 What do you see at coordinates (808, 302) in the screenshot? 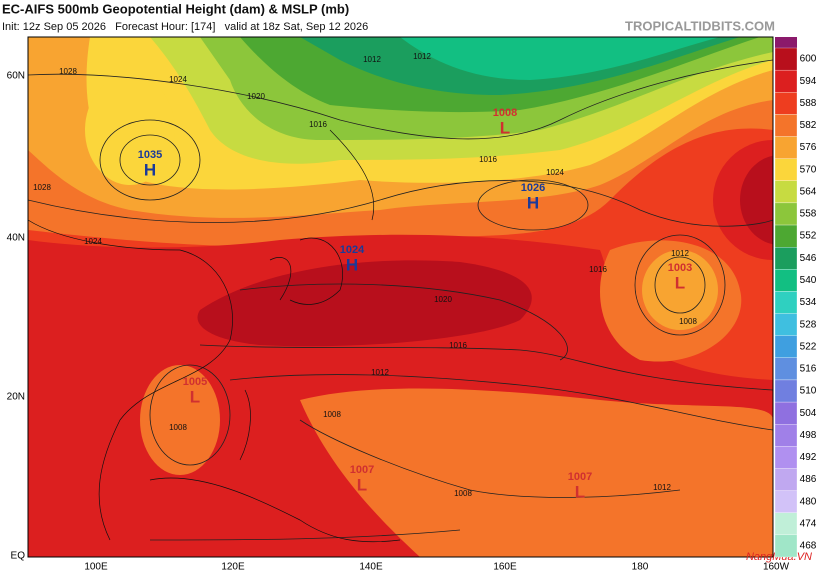
I see `colorbar-label: 534` at bounding box center [808, 302].